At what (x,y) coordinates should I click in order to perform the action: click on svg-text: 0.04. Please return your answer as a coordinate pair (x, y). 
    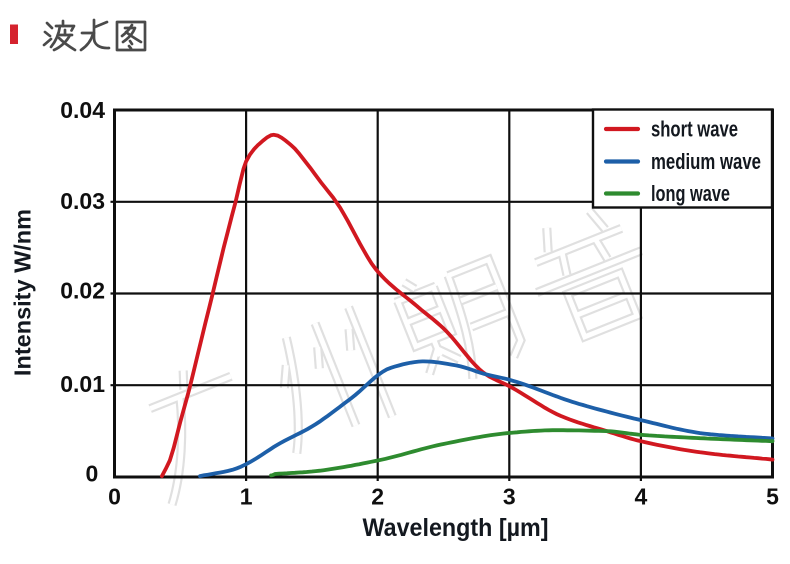
    Looking at the image, I should click on (82, 110).